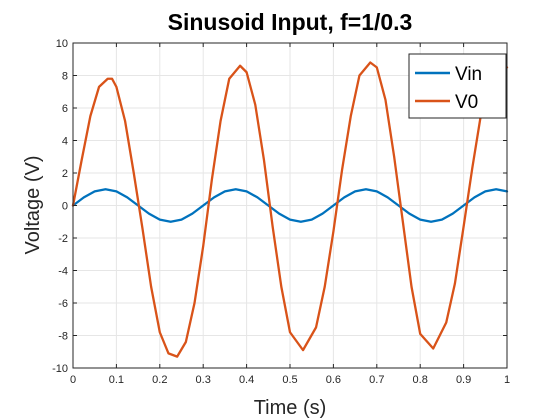  Describe the element at coordinates (463, 380) in the screenshot. I see `x-tick-label: 0.9` at that location.